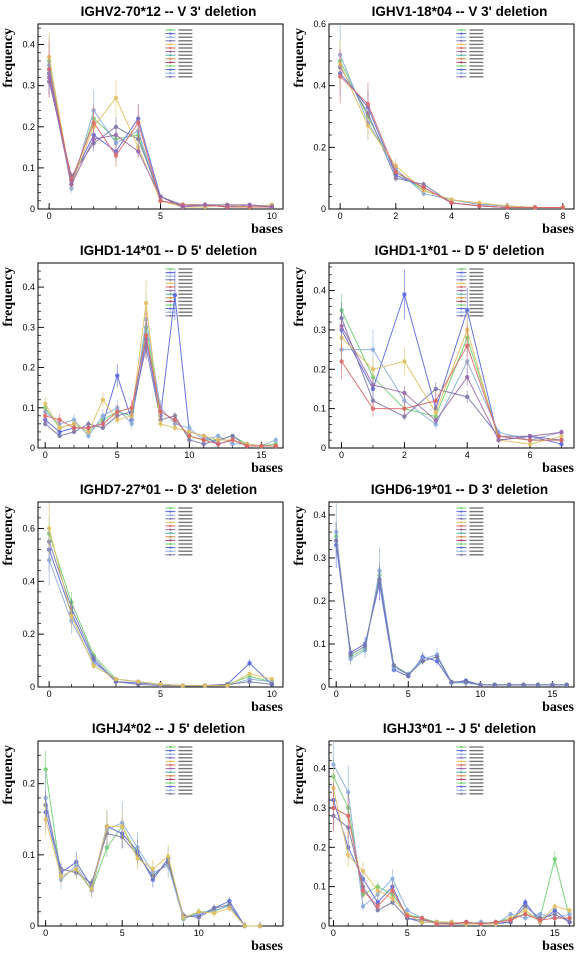 Image resolution: width=582 pixels, height=956 pixels. I want to click on x-axis-label: bases, so click(267, 946).